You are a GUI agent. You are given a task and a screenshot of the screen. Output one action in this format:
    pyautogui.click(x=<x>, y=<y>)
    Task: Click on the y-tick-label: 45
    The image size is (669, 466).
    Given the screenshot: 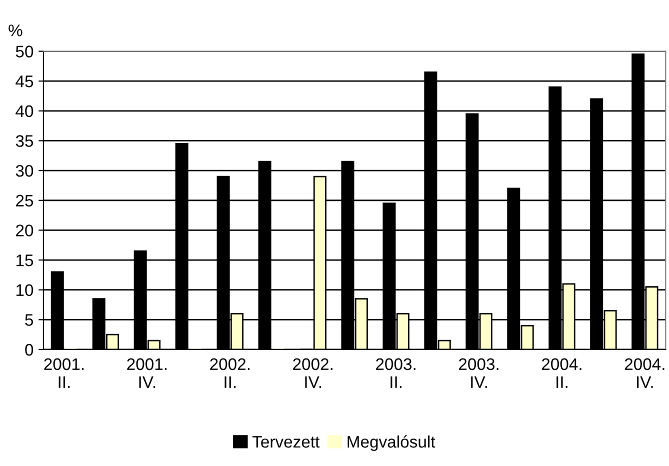 What is the action you would take?
    pyautogui.click(x=25, y=82)
    